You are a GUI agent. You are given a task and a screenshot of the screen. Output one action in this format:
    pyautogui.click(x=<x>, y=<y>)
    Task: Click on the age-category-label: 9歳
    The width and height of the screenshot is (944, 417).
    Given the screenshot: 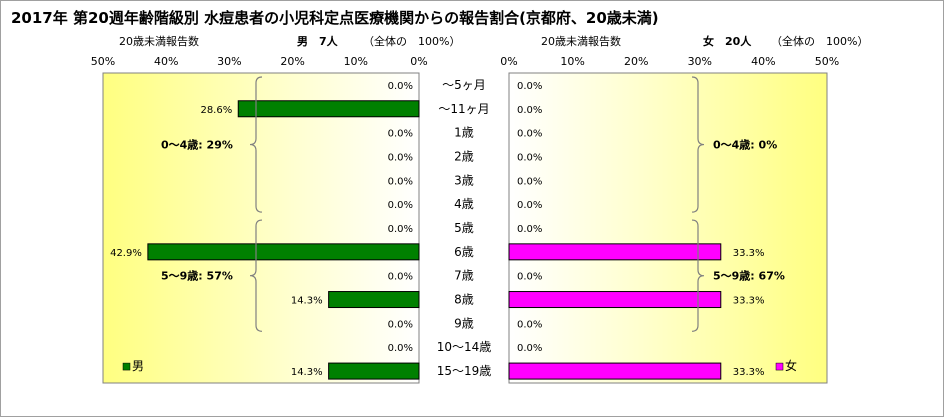 What is the action you would take?
    pyautogui.click(x=464, y=323)
    